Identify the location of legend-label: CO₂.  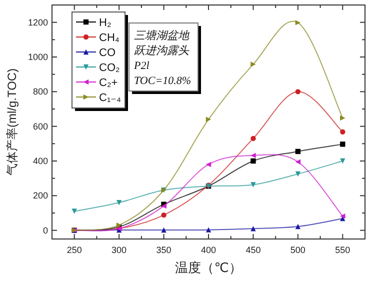
(109, 68).